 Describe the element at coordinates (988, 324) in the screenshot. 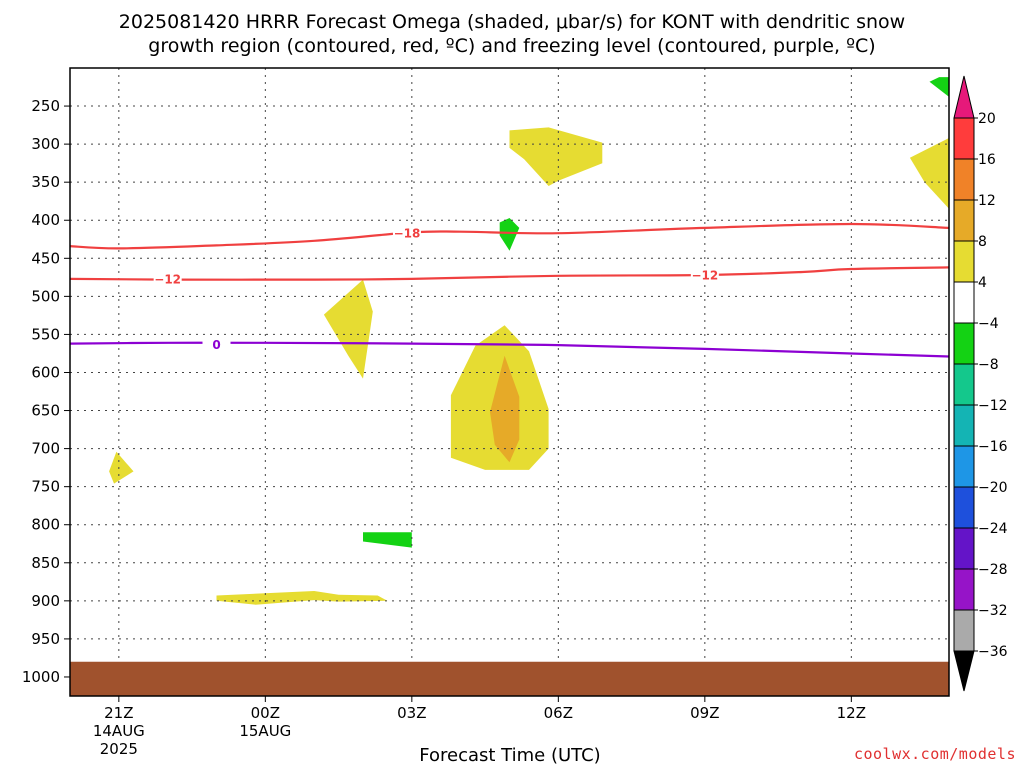

I see `colorbar-label-5: −4` at that location.